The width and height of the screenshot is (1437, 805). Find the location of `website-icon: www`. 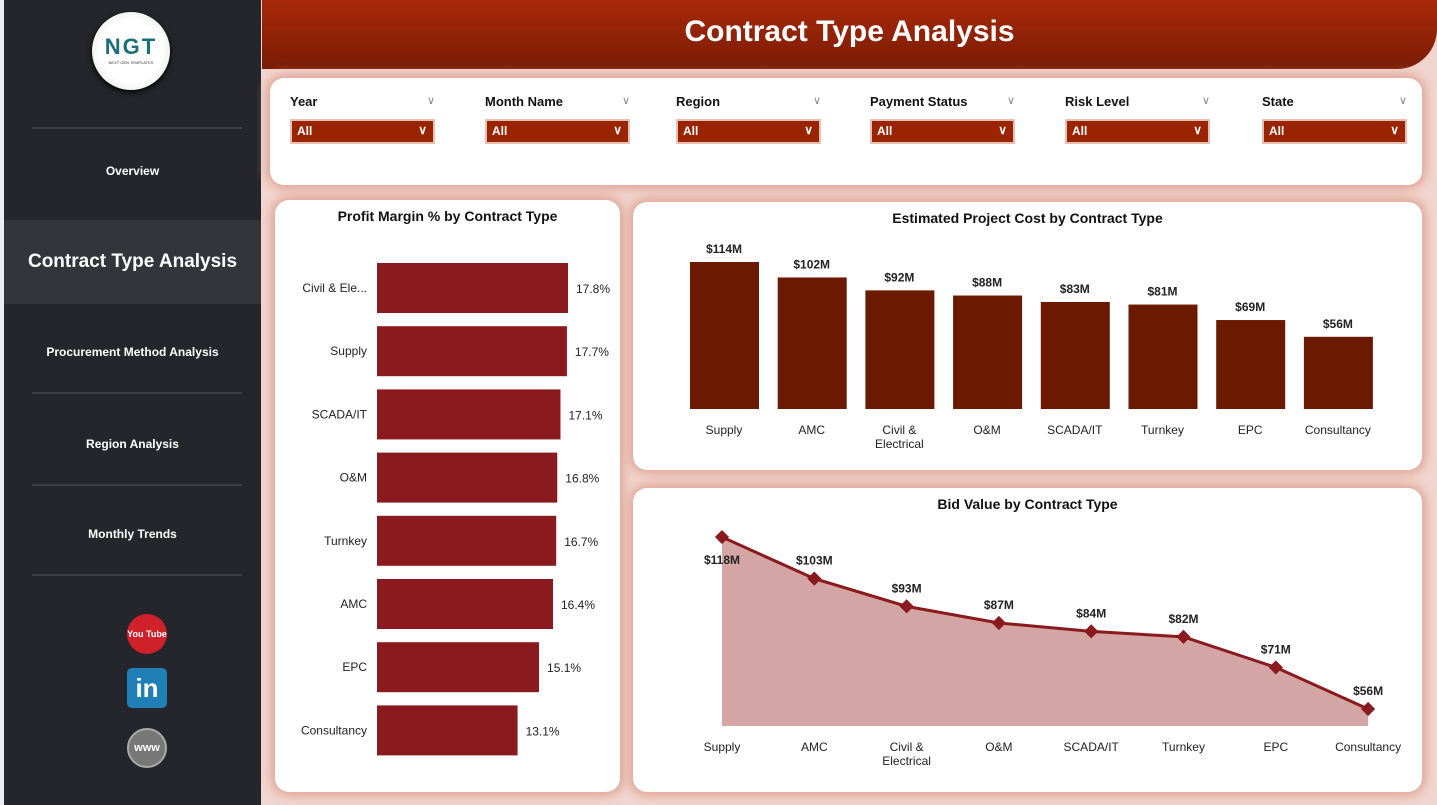

website-icon: www is located at coordinates (147, 748).